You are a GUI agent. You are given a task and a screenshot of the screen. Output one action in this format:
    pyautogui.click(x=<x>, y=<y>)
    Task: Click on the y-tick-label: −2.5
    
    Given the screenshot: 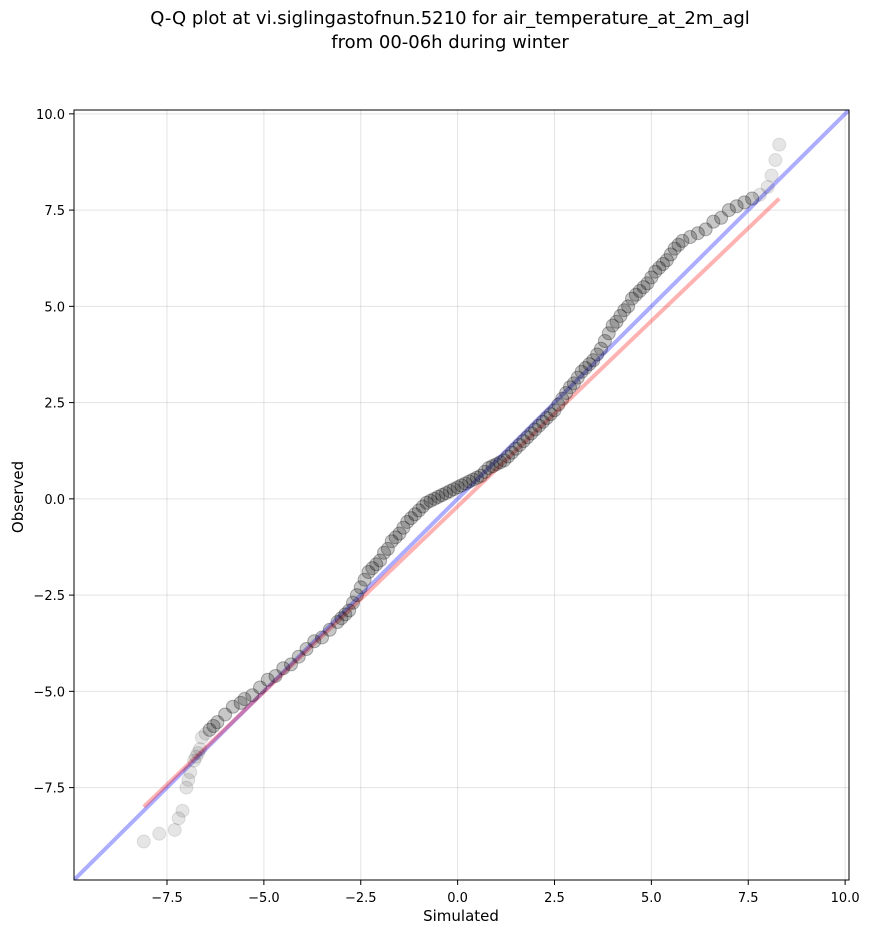 What is the action you would take?
    pyautogui.click(x=49, y=596)
    